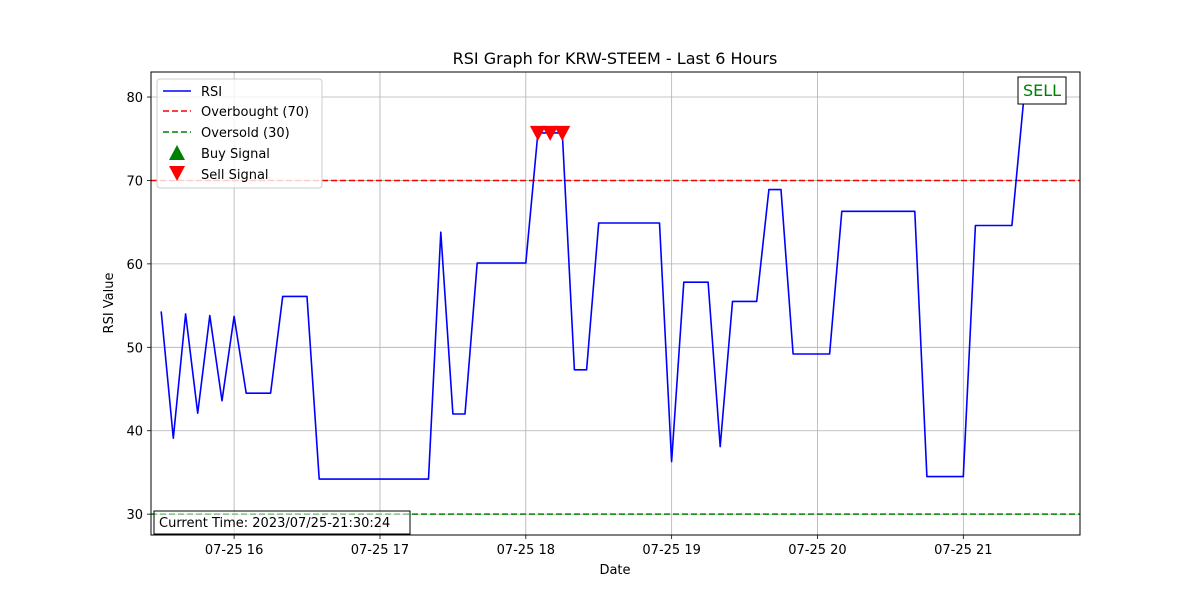  I want to click on current-time-text: Current Time: 2023/07/25-21:30:24, so click(274, 523).